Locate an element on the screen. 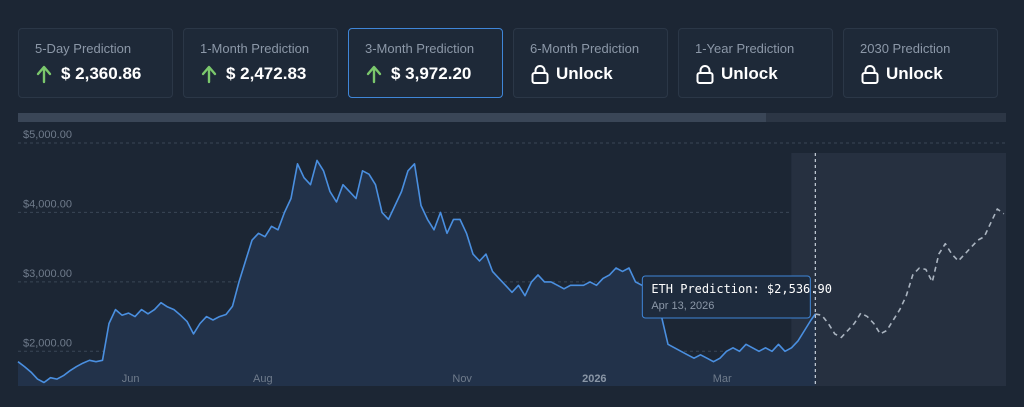 This screenshot has width=1024, height=407. prediction-card-2030: 2030 Prediction Unlock is located at coordinates (920, 63).